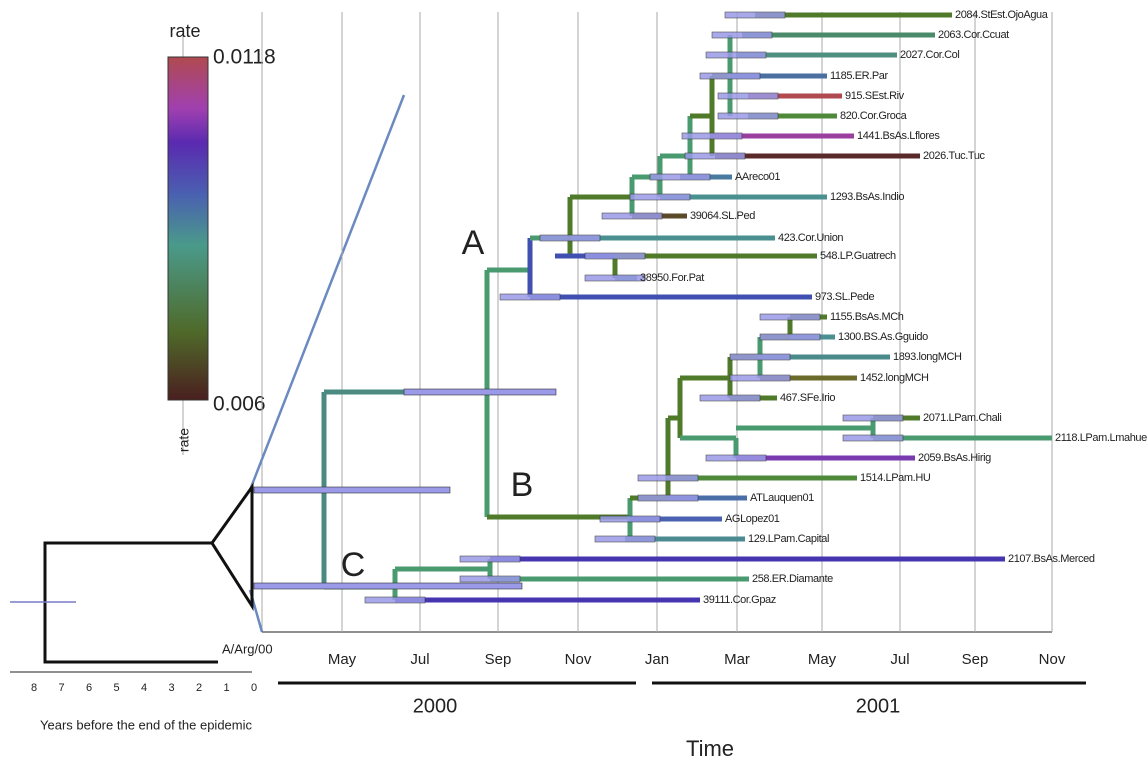  Describe the element at coordinates (61, 688) in the screenshot. I see `inset-tick: 7` at that location.